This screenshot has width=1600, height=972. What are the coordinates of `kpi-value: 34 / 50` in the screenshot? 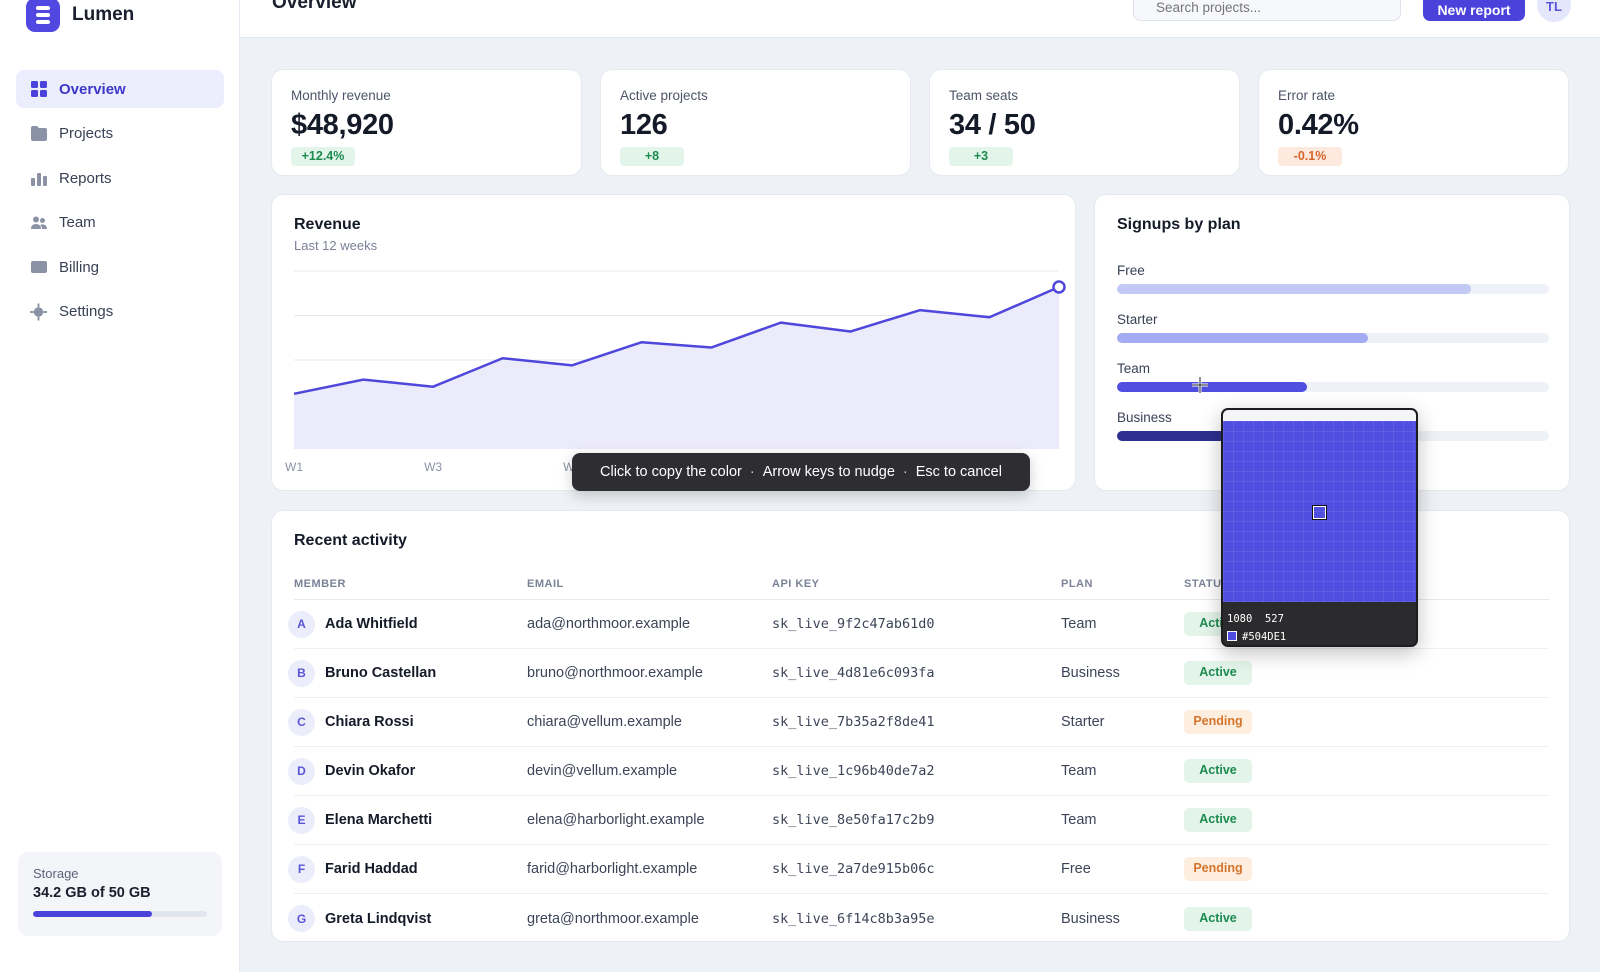 It's located at (992, 125).